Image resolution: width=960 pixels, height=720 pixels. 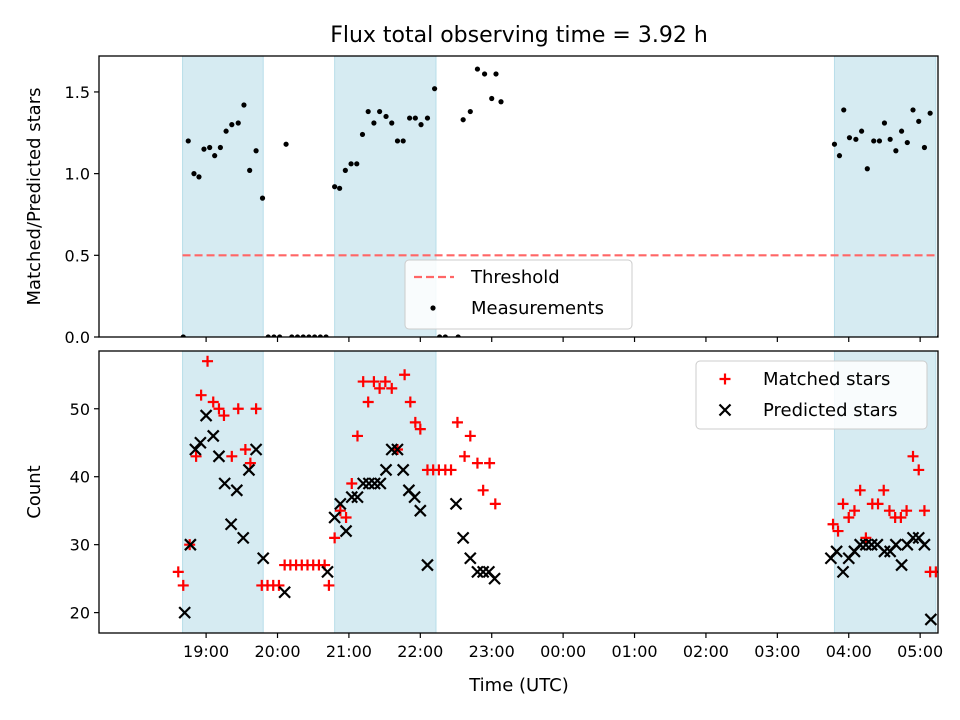 I want to click on x-axis-label: Time (UTC), so click(x=518, y=685).